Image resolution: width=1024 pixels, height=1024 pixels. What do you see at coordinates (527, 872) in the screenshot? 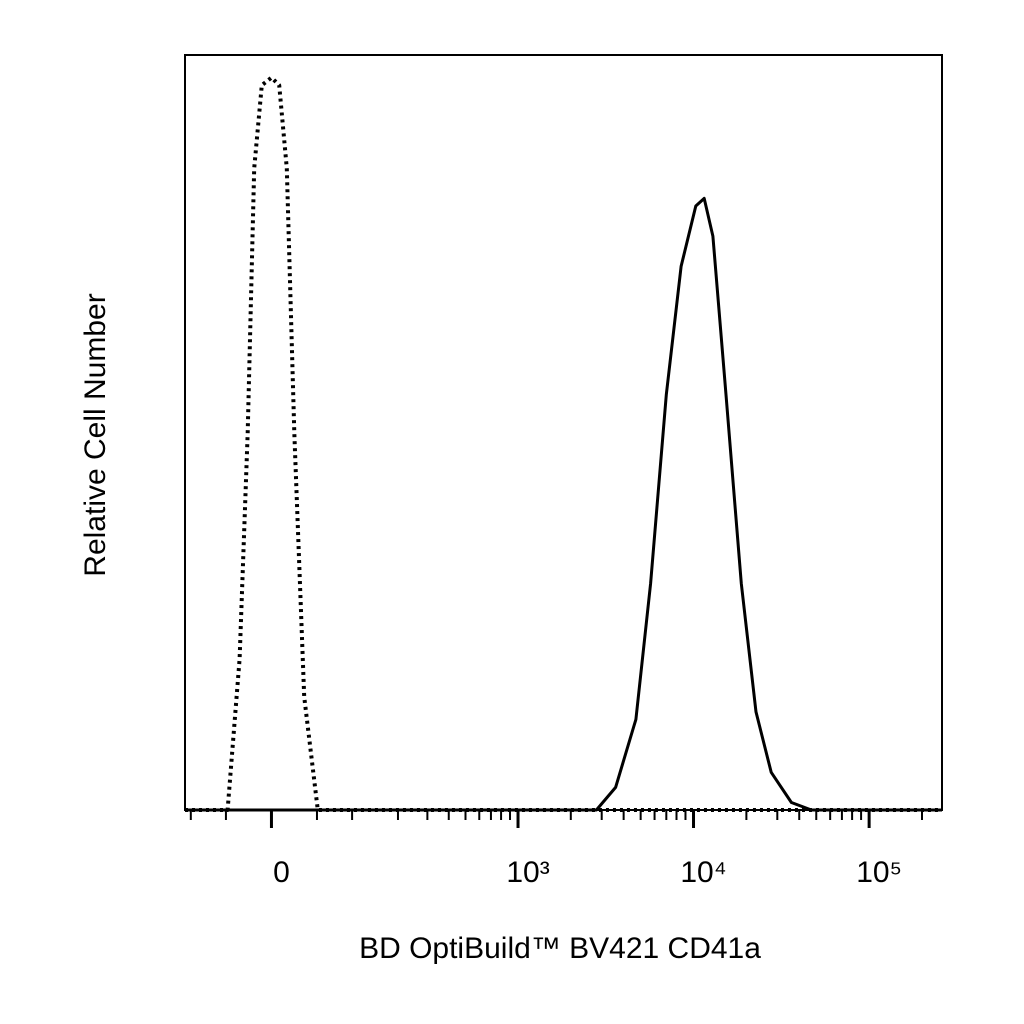
I see `x-tick-label: 10³` at bounding box center [527, 872].